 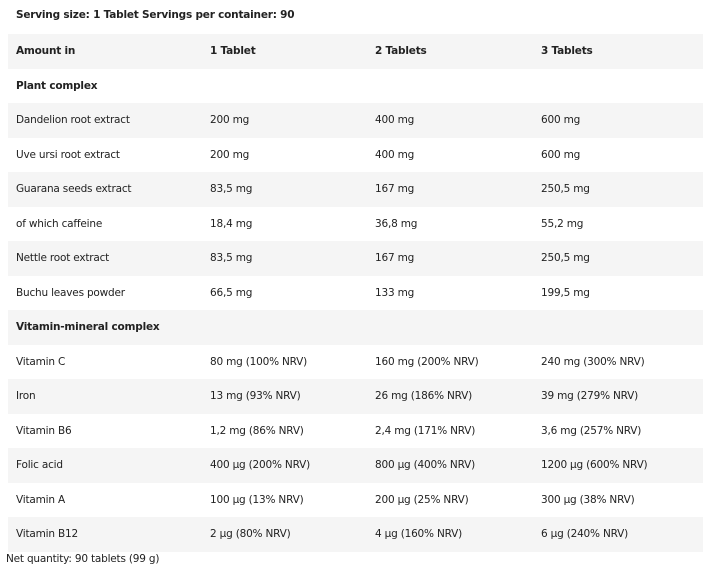 I want to click on header-cell: 1 Tablet, so click(x=233, y=51).